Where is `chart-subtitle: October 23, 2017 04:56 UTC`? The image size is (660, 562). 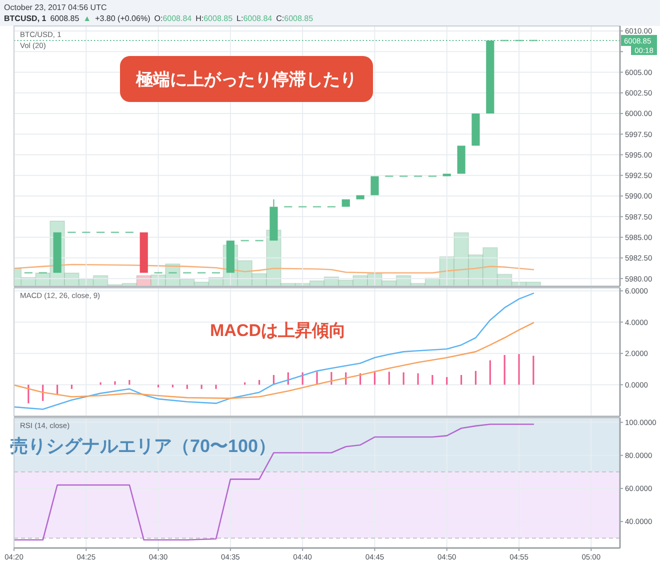
chart-subtitle: October 23, 2017 04:56 UTC is located at coordinates (55, 7).